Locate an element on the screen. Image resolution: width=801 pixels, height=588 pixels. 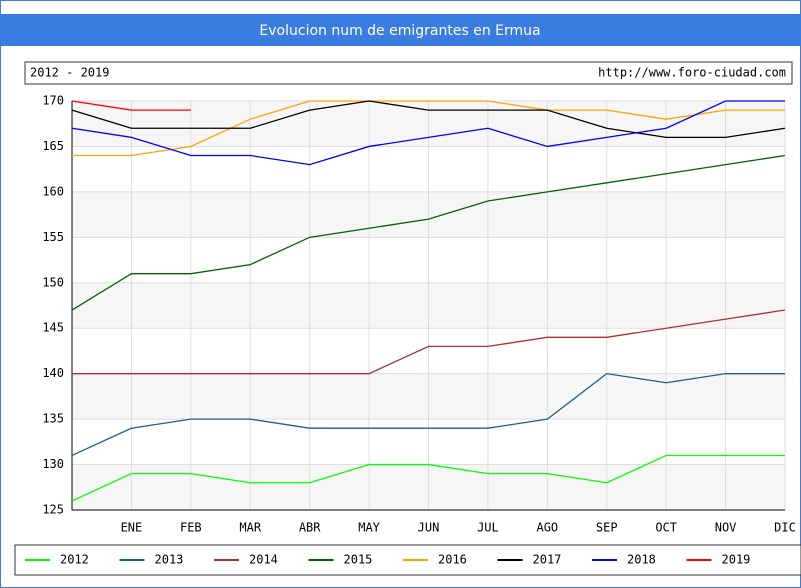
legend-label: 2016 is located at coordinates (452, 560).